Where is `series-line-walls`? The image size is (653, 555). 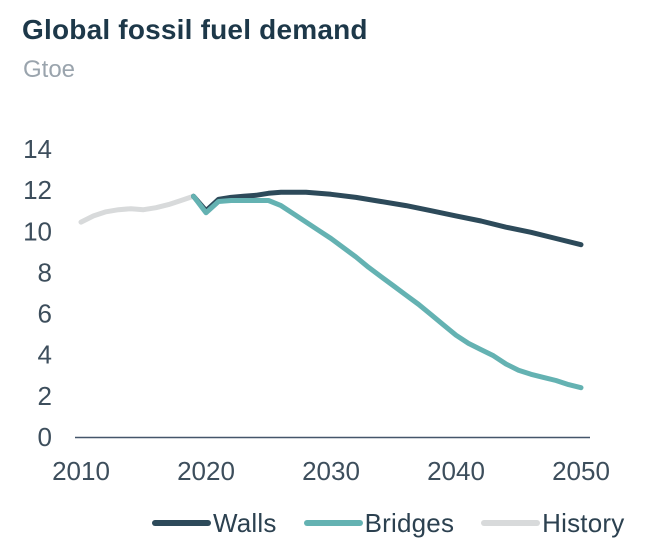
series-line-walls is located at coordinates (387, 218).